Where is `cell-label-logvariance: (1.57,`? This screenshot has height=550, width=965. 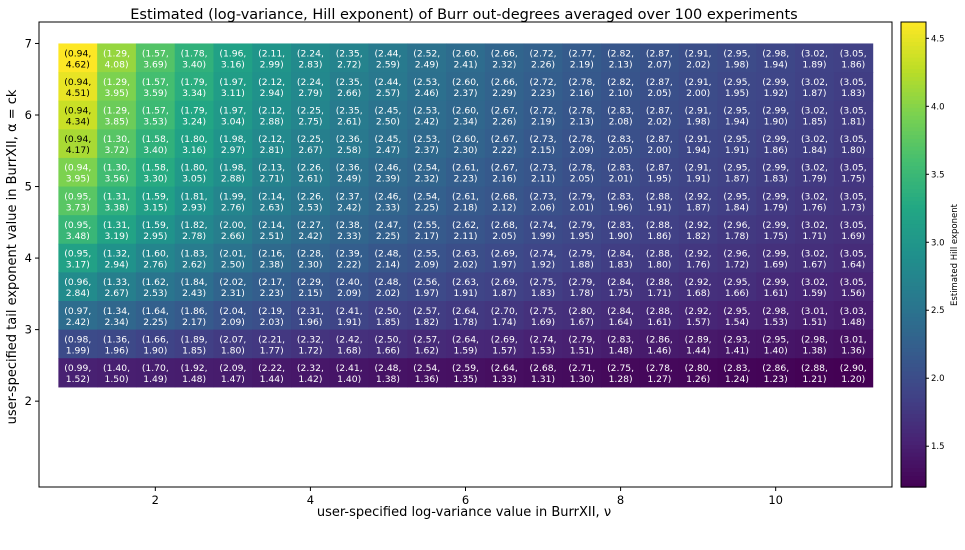 cell-label-logvariance: (1.57, is located at coordinates (155, 53).